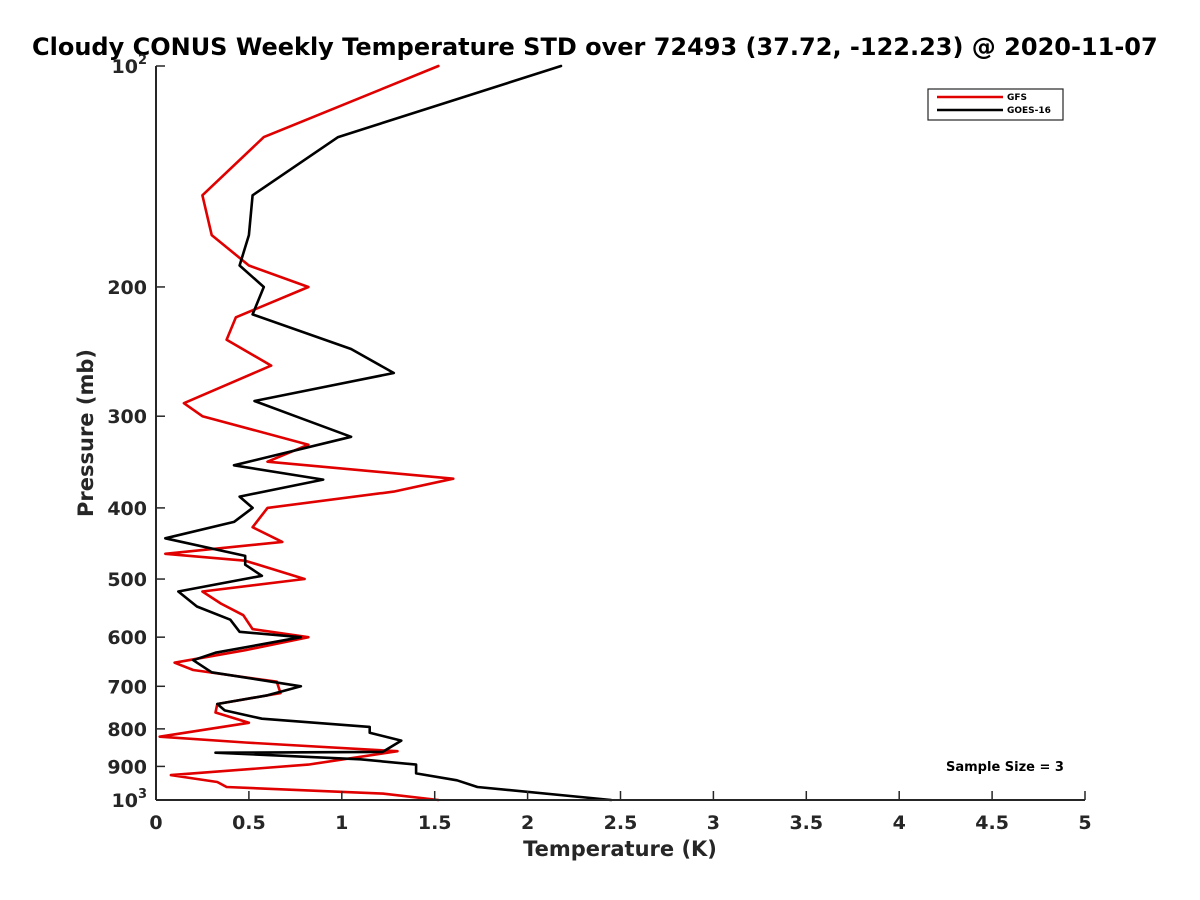  Describe the element at coordinates (435, 823) in the screenshot. I see `x-tick-label: 1.5` at that location.